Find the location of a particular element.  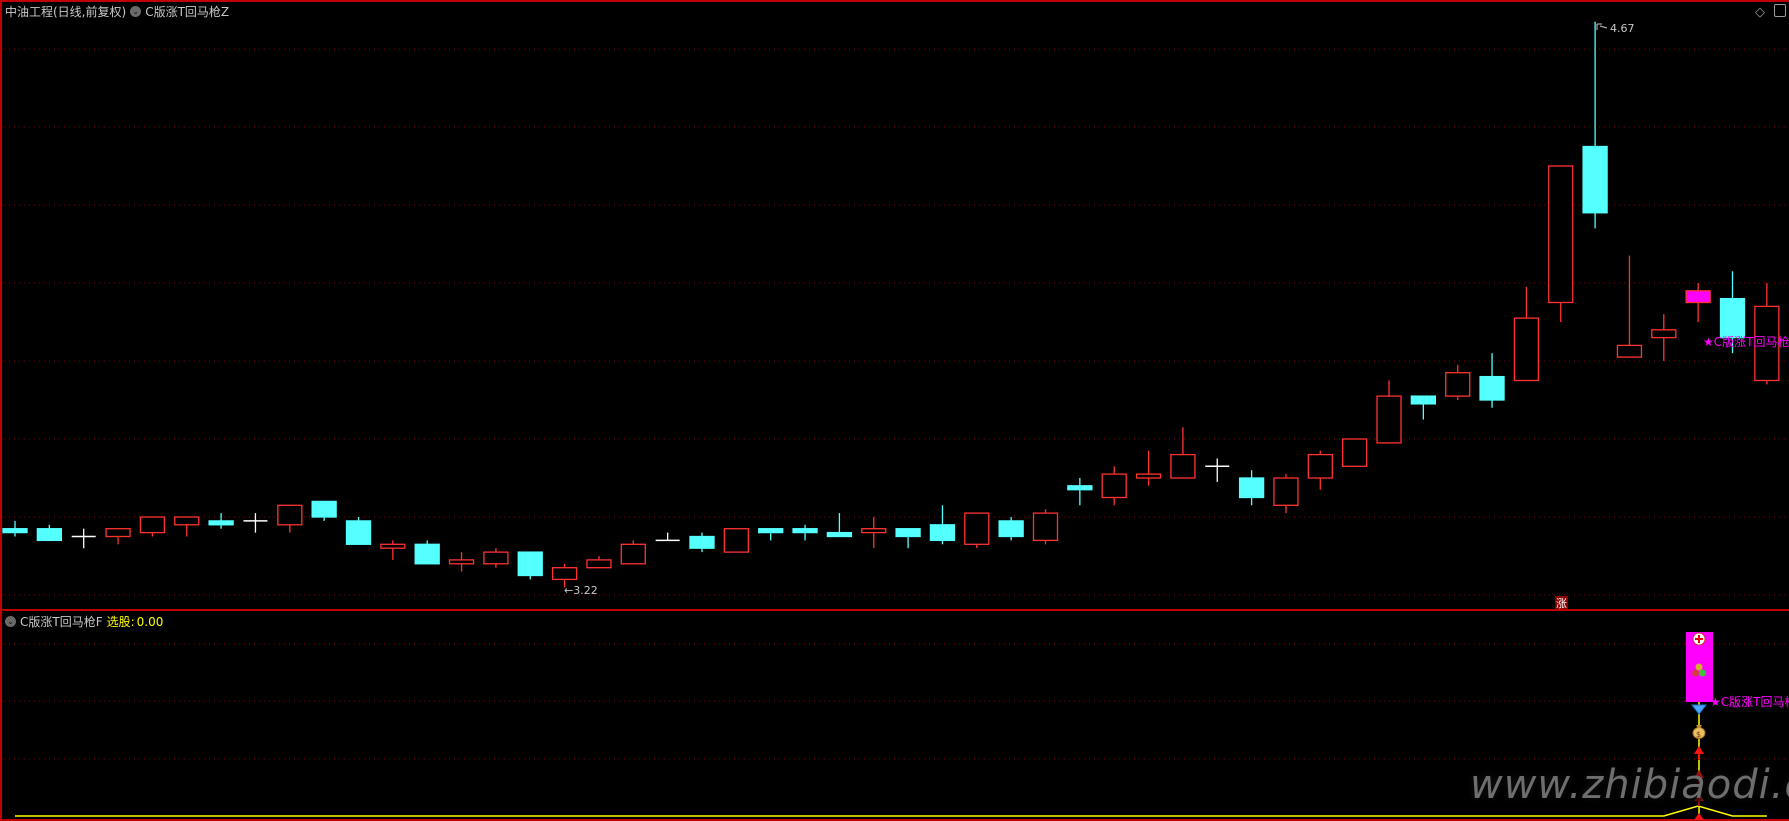

sub-header: ⌄ C版涨T回马枪F 选股: 0.00 is located at coordinates (84, 621).